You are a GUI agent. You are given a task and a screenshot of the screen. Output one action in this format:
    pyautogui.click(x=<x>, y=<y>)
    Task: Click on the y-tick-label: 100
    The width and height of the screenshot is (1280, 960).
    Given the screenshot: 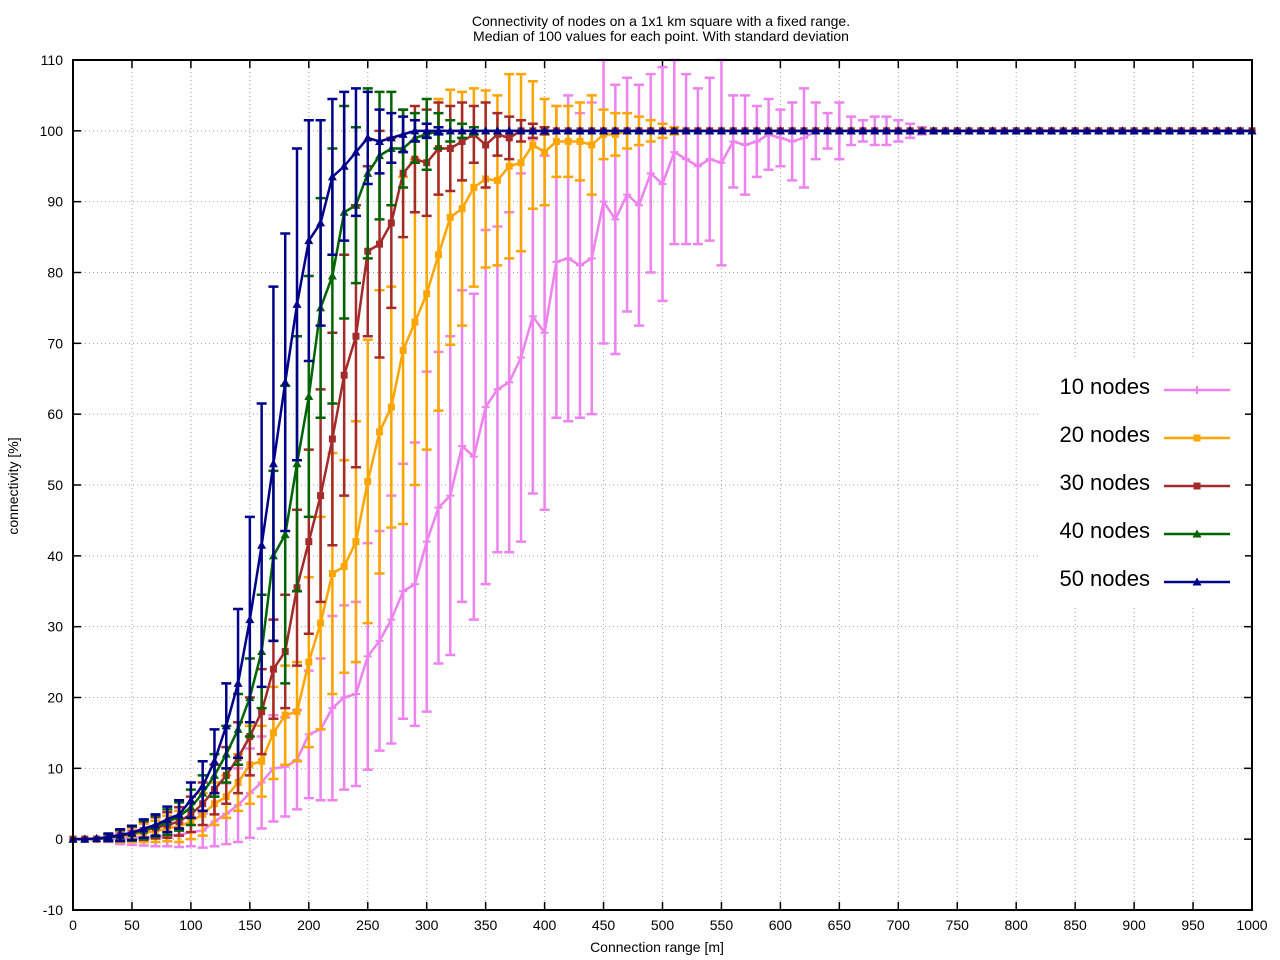 What is the action you would take?
    pyautogui.click(x=52, y=131)
    